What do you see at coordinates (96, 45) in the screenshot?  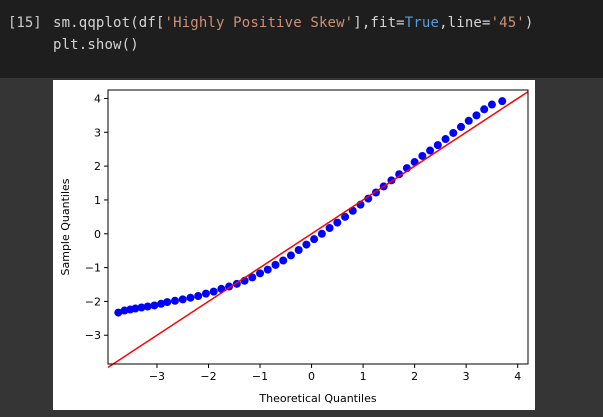 I see `code-line-2: plt.show()` at bounding box center [96, 45].